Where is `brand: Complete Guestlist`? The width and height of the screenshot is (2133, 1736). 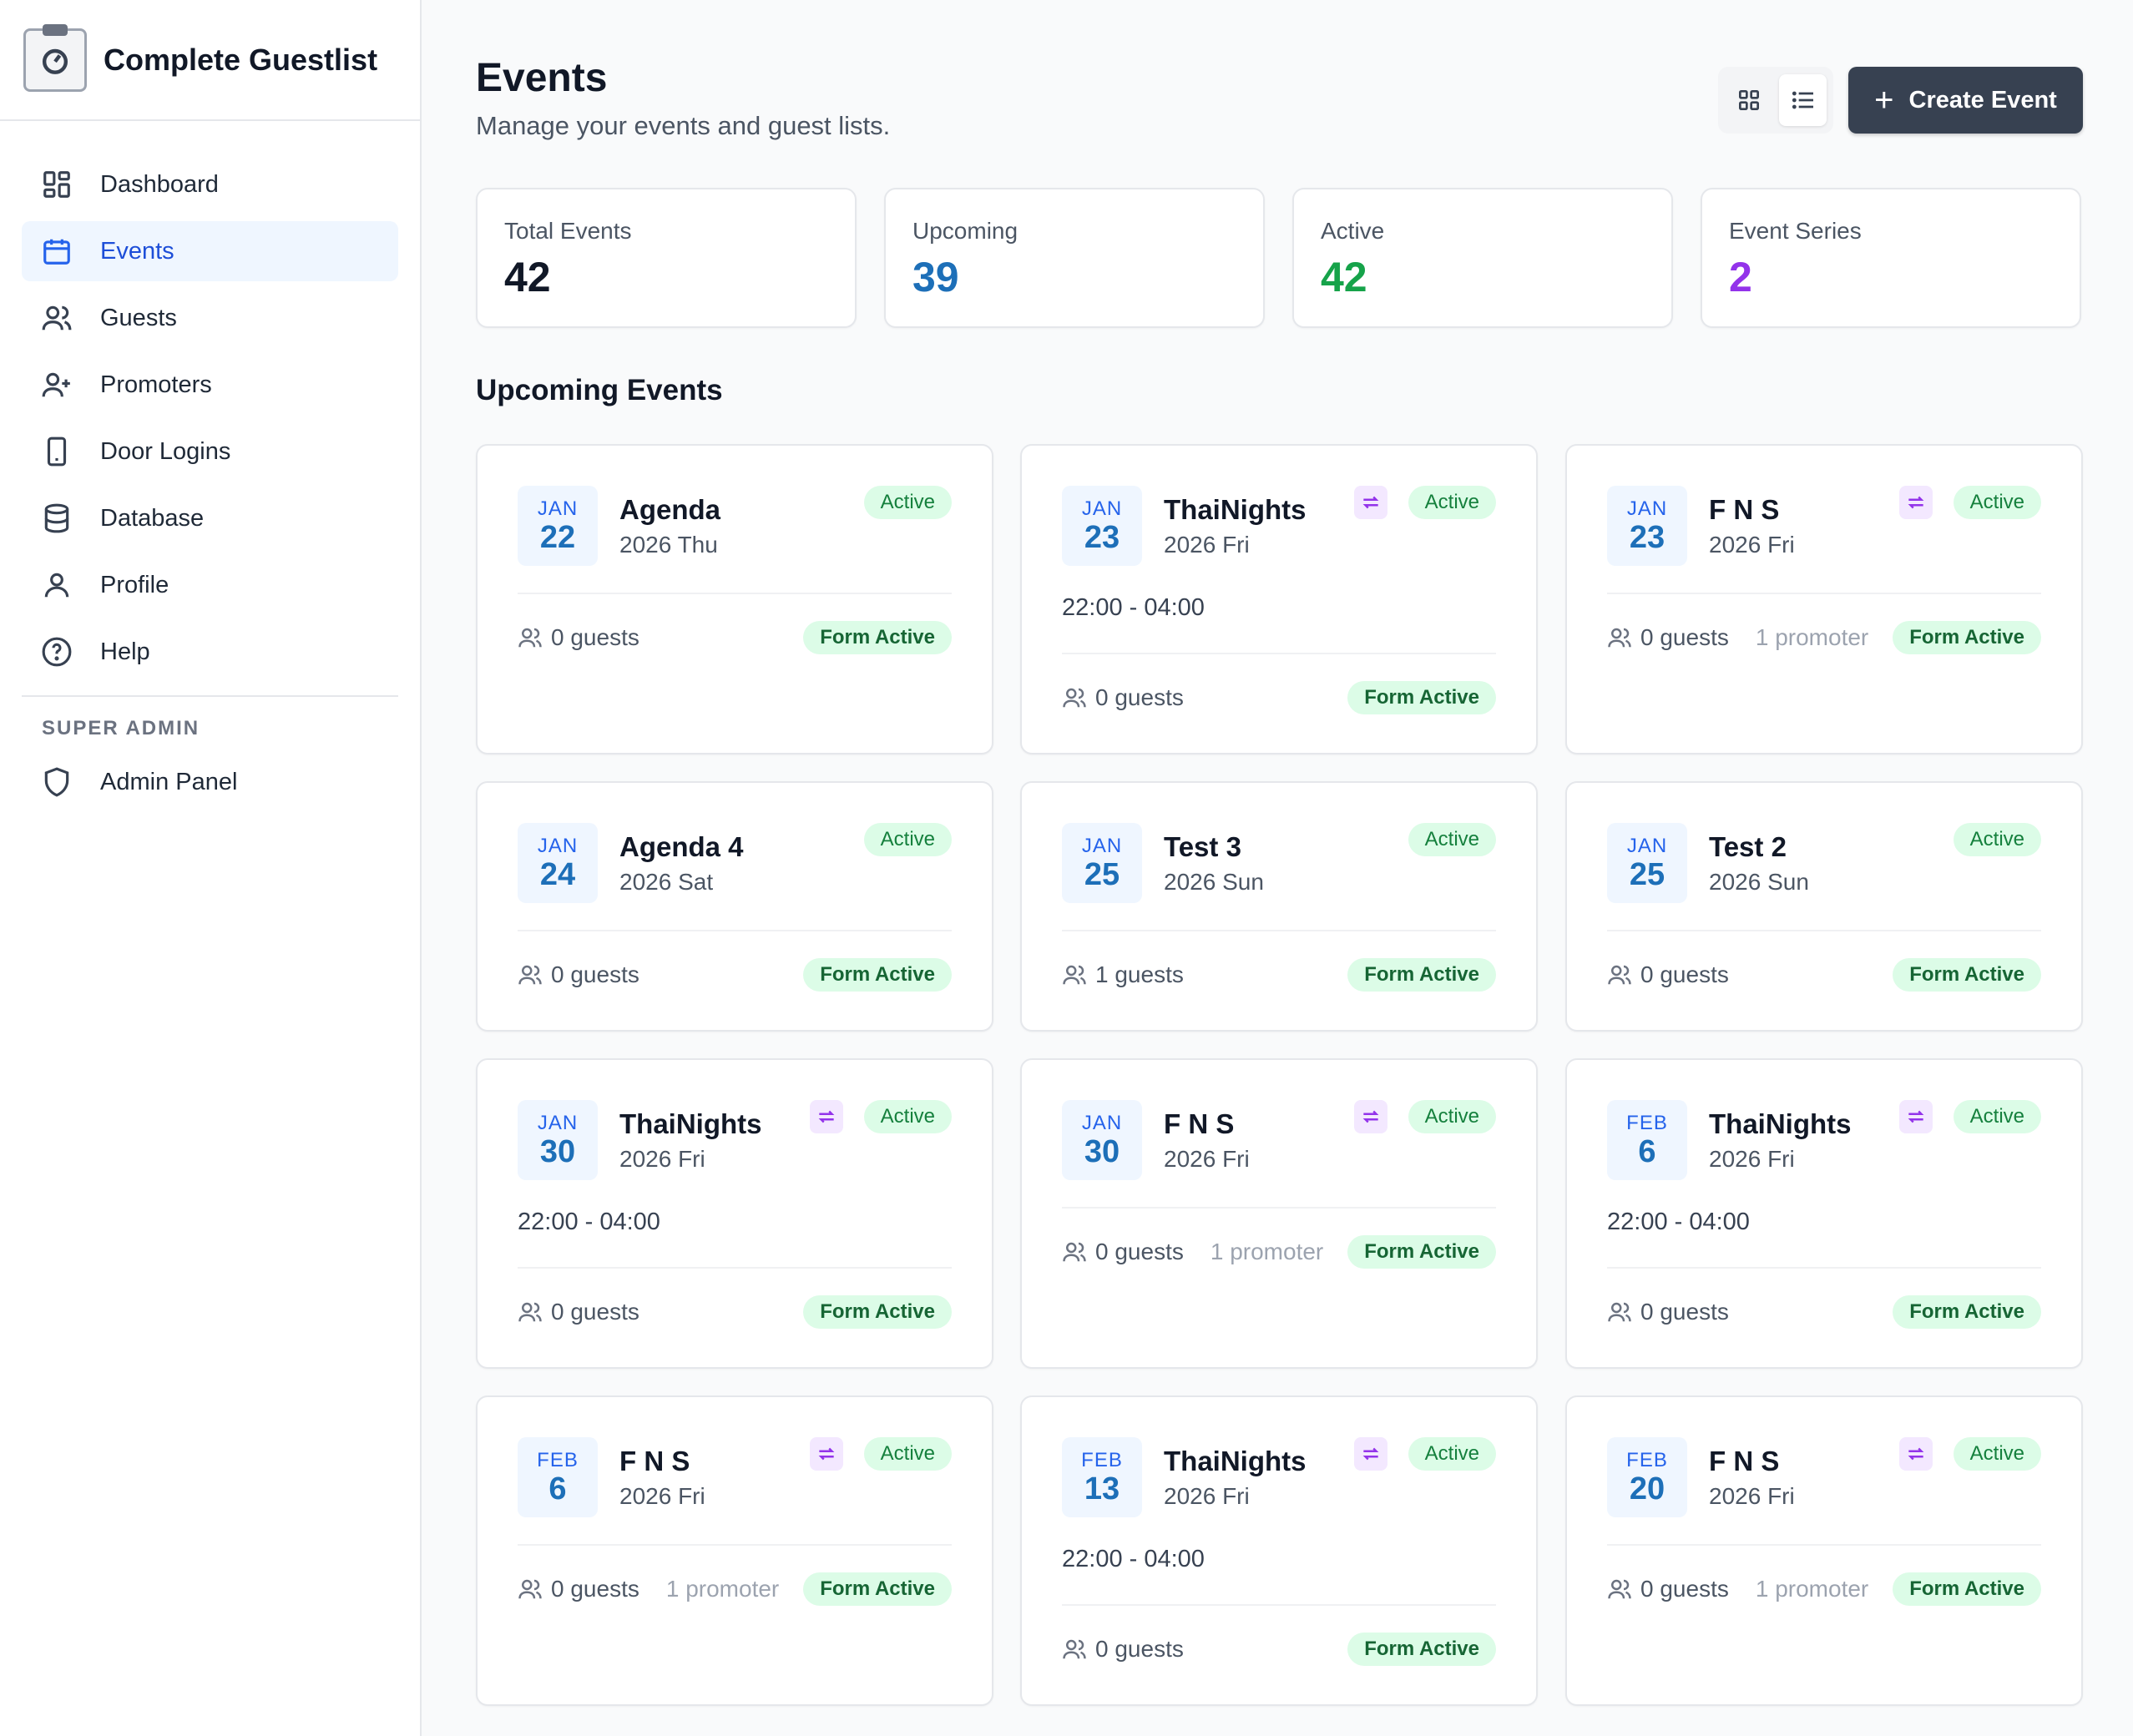
brand: Complete Guestlist is located at coordinates (210, 60).